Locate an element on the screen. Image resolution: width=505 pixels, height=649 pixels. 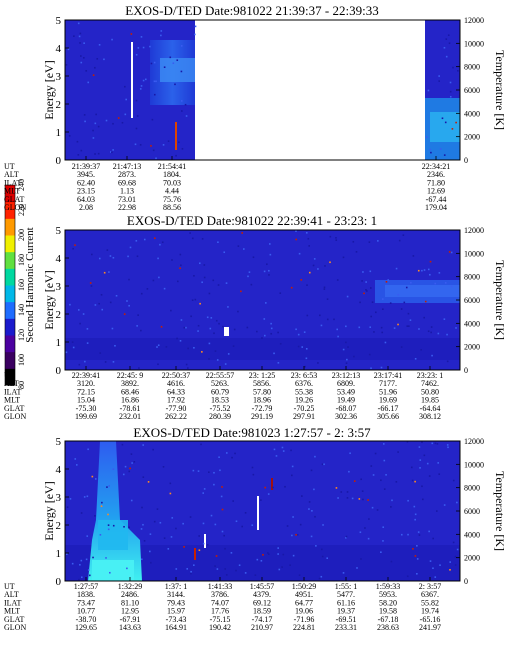
orbit-cell: 305.66 is located at coordinates (388, 416).